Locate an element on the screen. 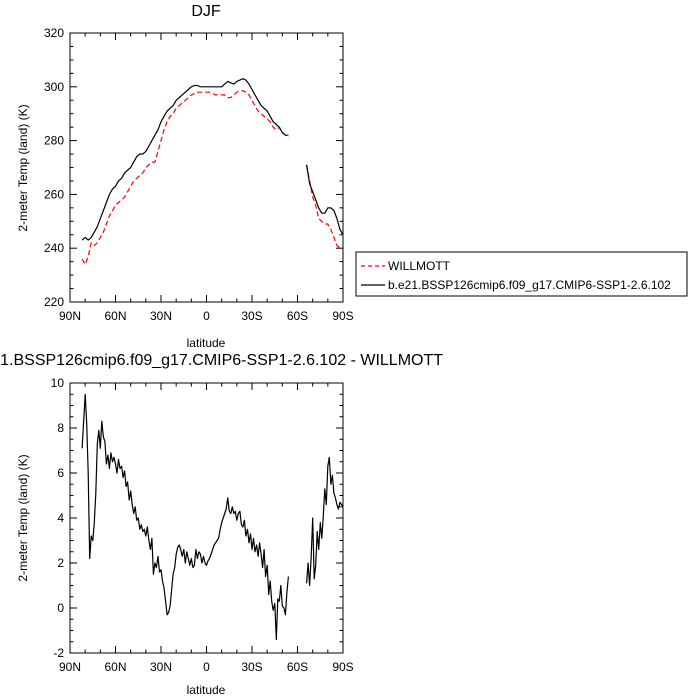 This screenshot has width=700, height=700. y-tick-label: 280 is located at coordinates (54, 141).